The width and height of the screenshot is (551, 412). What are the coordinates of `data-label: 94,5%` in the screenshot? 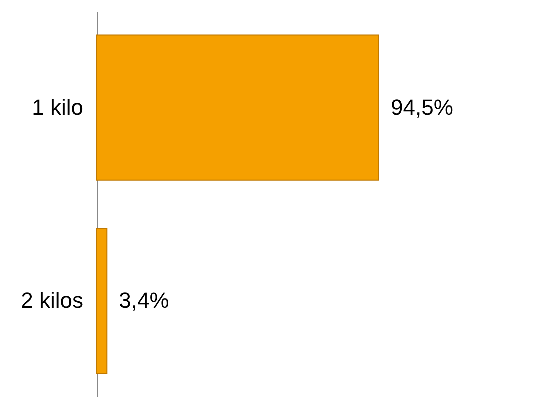 It's located at (422, 107).